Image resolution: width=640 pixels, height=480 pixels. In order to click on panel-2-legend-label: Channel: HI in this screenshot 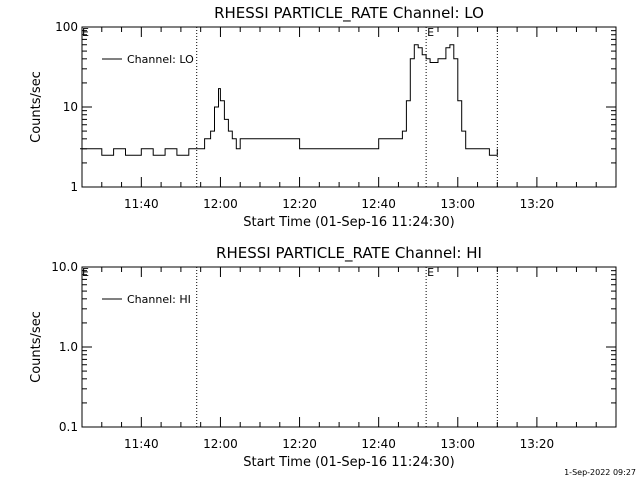, I will do `click(159, 299)`.